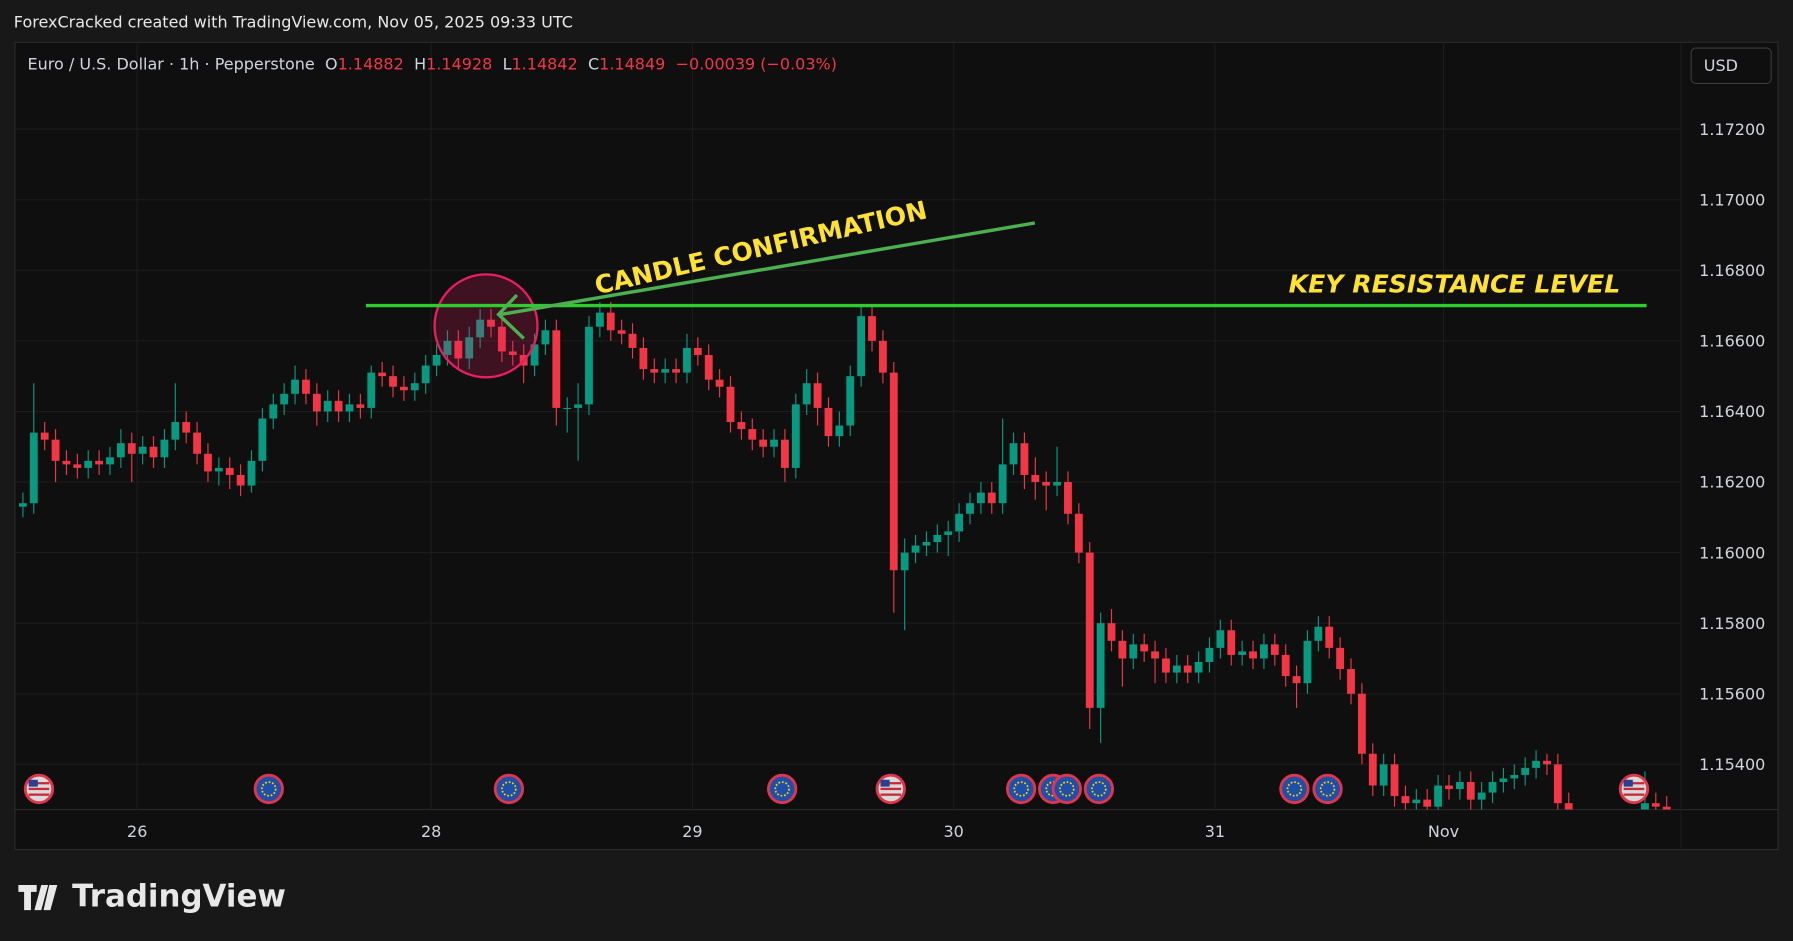 The width and height of the screenshot is (1793, 941). What do you see at coordinates (1721, 65) in the screenshot?
I see `currency-label: USD` at bounding box center [1721, 65].